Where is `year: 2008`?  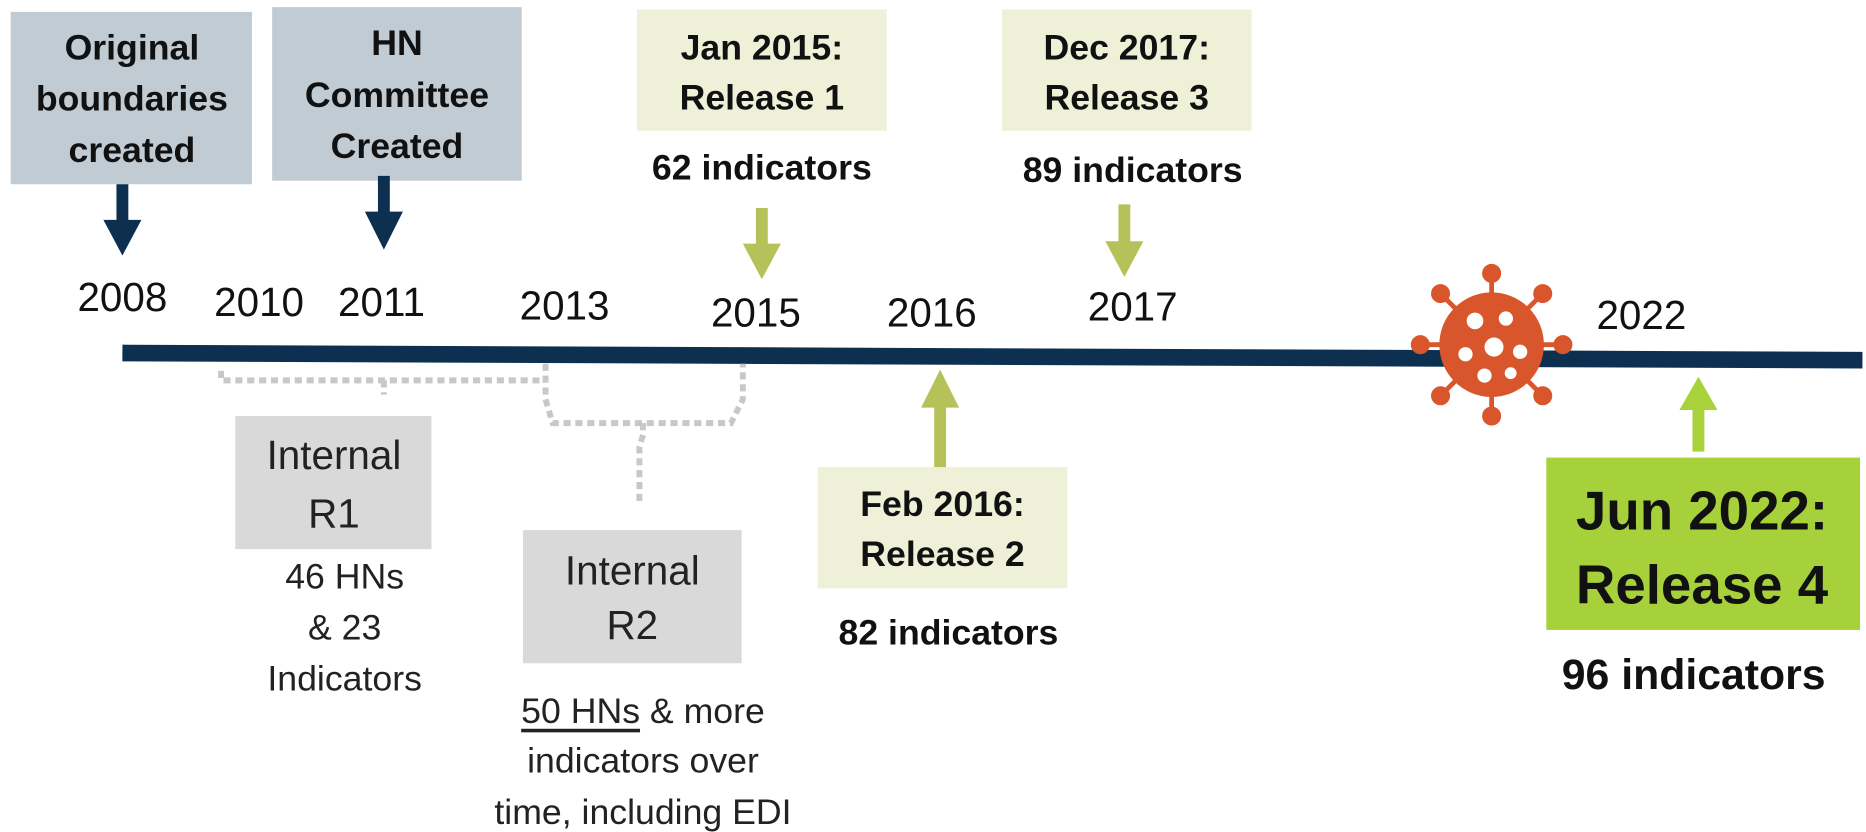
year: 2008 is located at coordinates (122, 297).